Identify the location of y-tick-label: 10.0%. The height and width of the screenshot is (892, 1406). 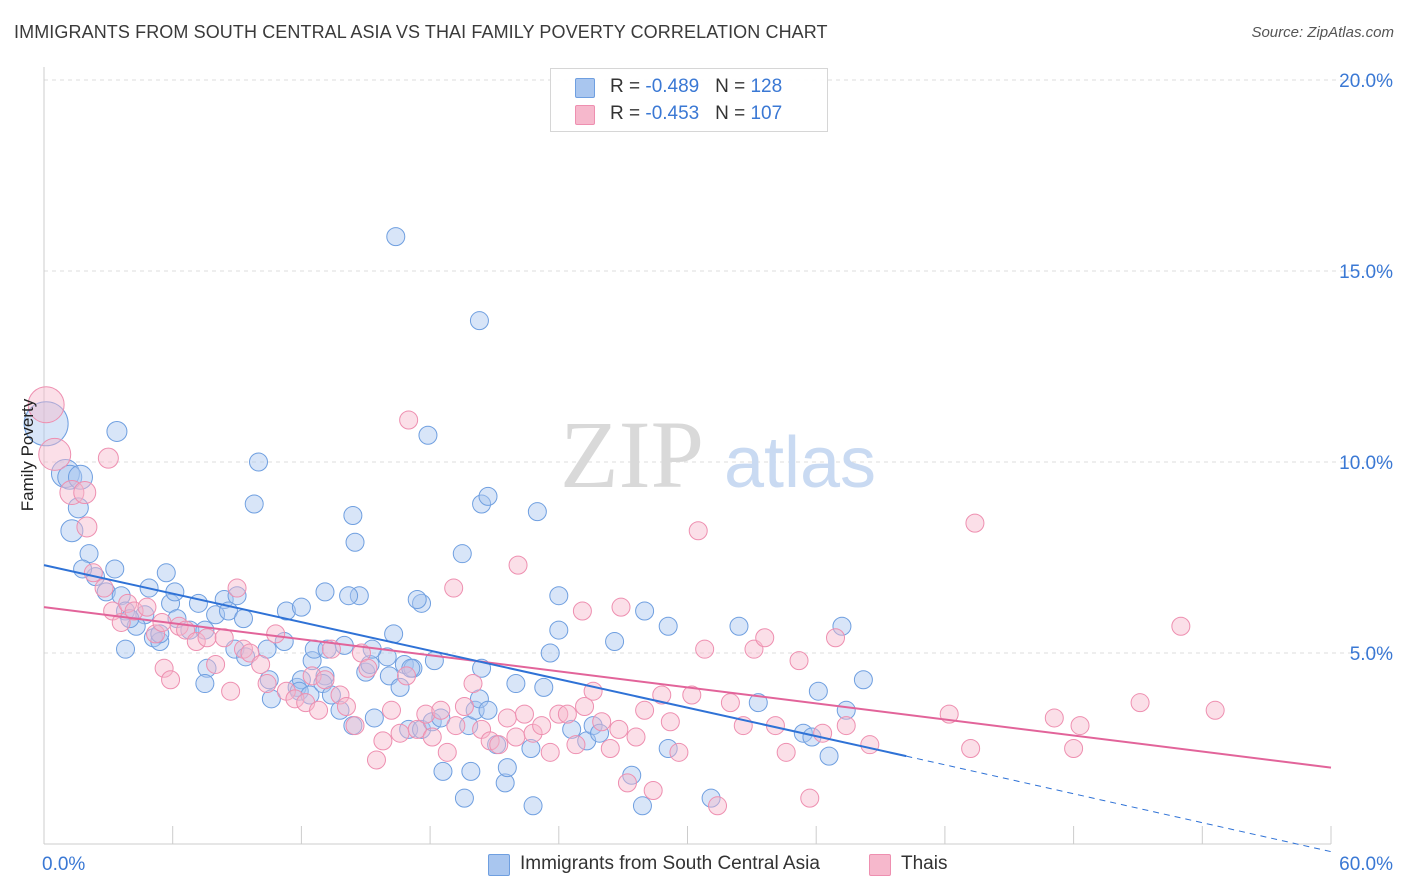
(1366, 463).